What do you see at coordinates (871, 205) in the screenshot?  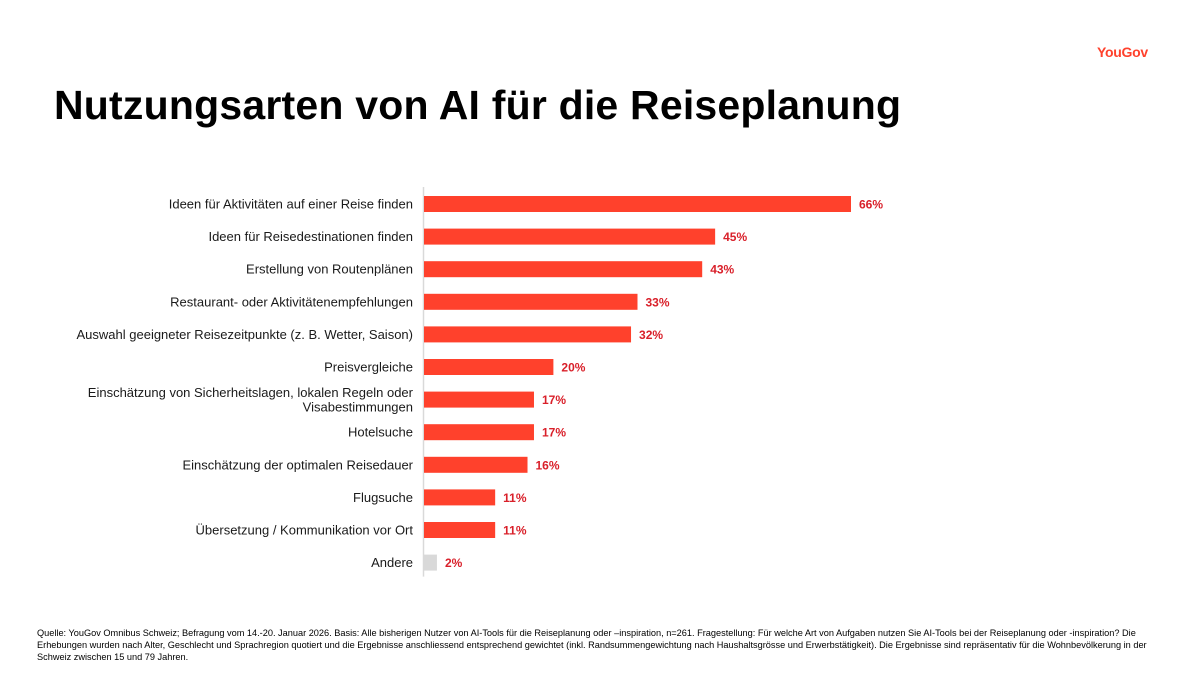 I see `value-label: 66%` at bounding box center [871, 205].